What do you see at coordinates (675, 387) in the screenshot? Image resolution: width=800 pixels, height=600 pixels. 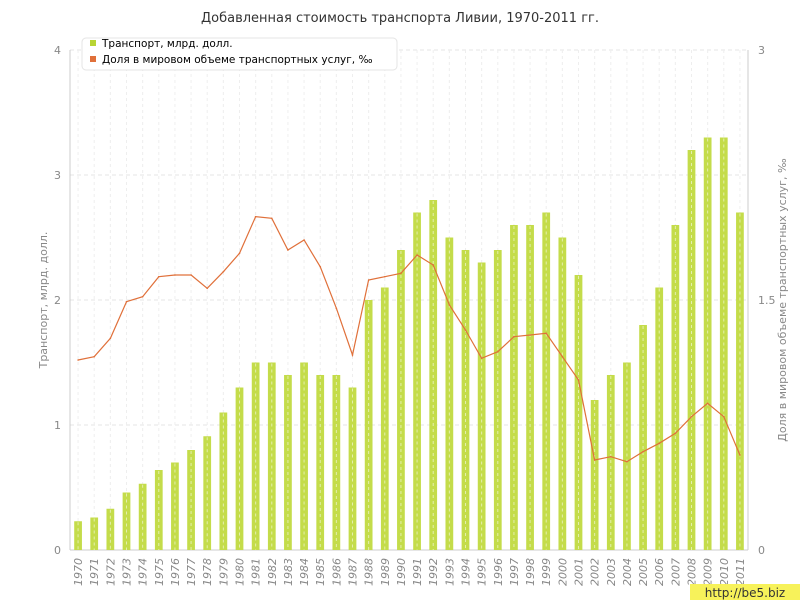 I see `bar-2007` at bounding box center [675, 387].